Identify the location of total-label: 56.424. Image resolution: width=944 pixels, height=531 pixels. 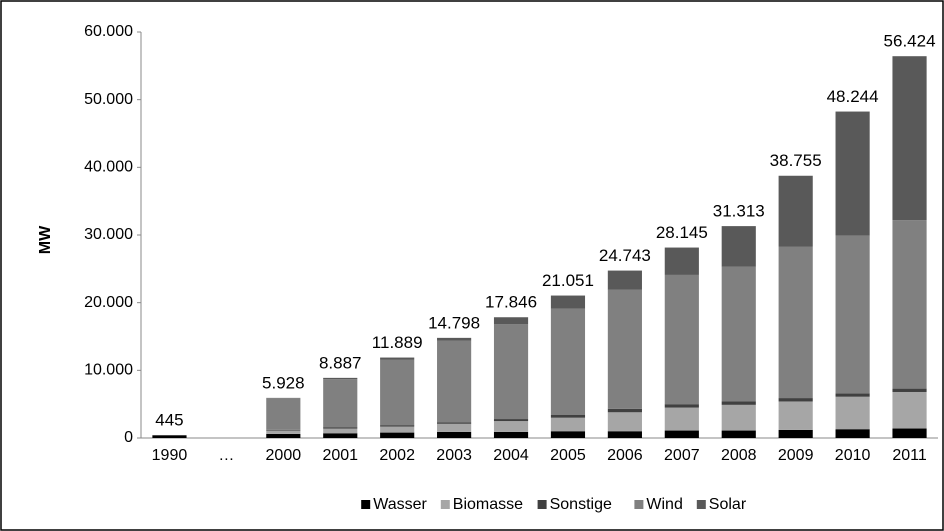
(910, 41).